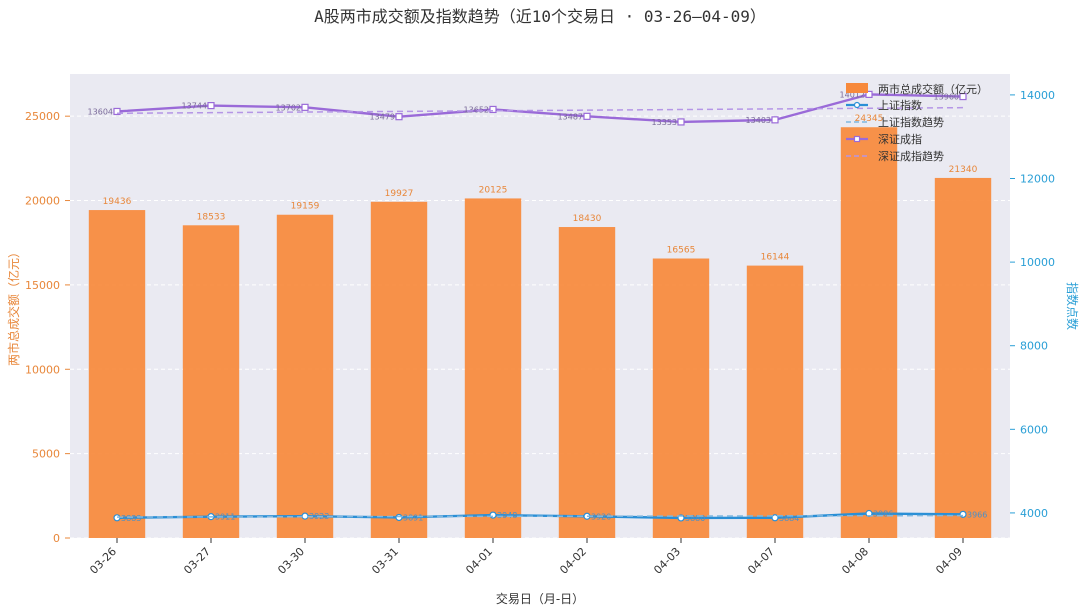 The width and height of the screenshot is (1080, 613). I want to click on sh-value-label: 3884, so click(789, 518).